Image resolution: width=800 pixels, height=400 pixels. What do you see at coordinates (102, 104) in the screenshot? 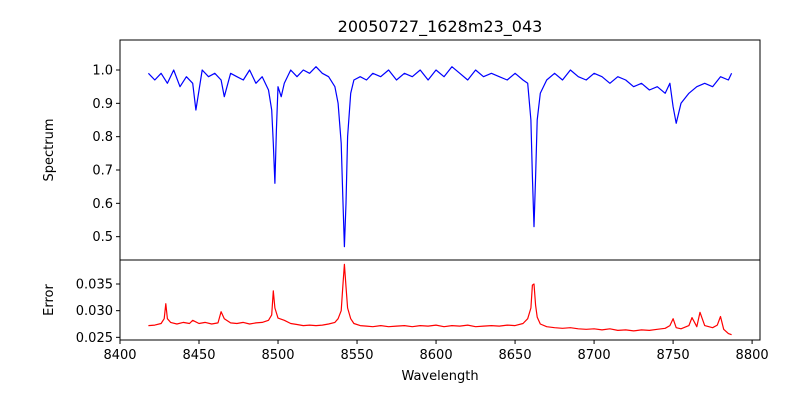
I see `spectrum-y-tick-label: 0.9` at bounding box center [102, 104].